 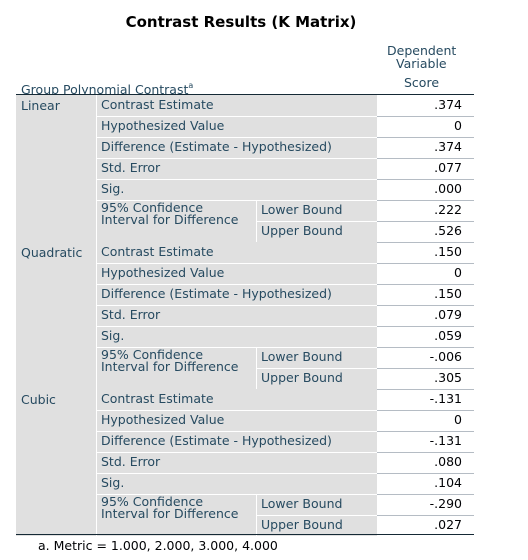 I want to click on group-name: Quadratic, so click(x=52, y=252).